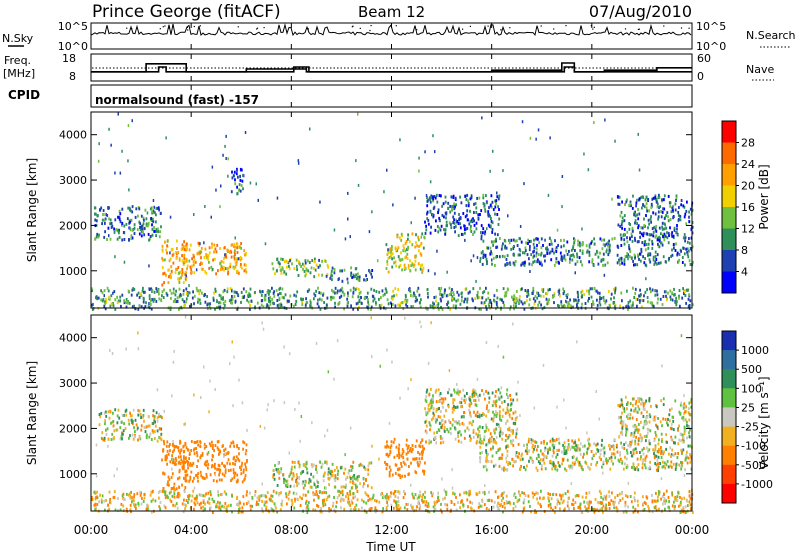 This screenshot has height=554, width=800. What do you see at coordinates (748, 186) in the screenshot?
I see `colorbar-tick-label: 20` at bounding box center [748, 186].